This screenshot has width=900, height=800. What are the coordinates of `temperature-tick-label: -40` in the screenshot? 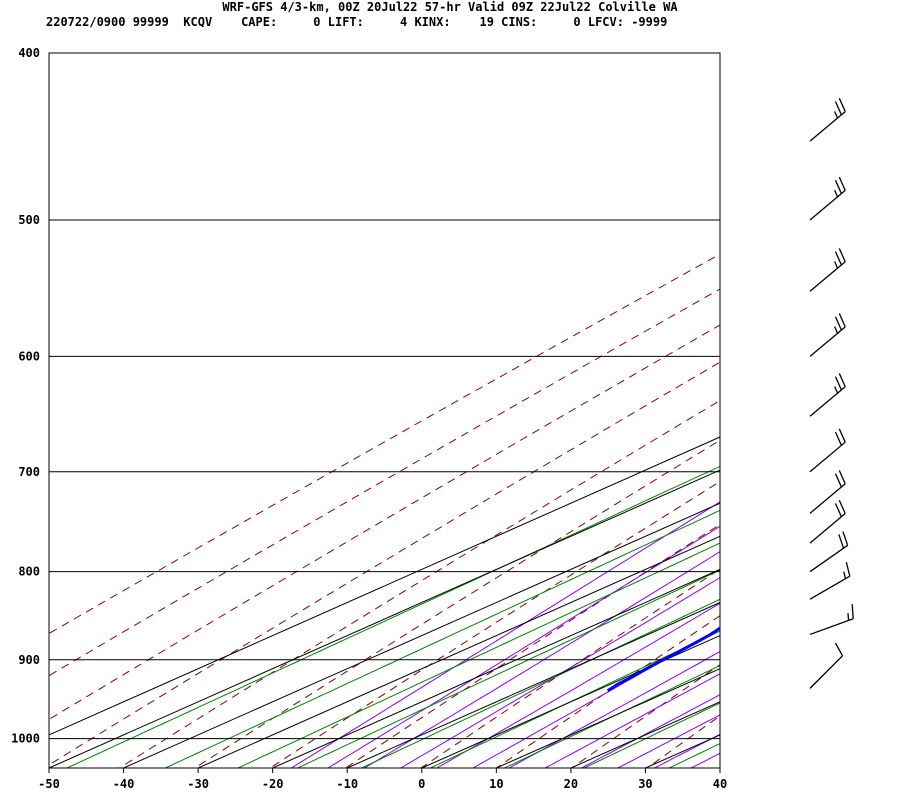 It's located at (124, 784).